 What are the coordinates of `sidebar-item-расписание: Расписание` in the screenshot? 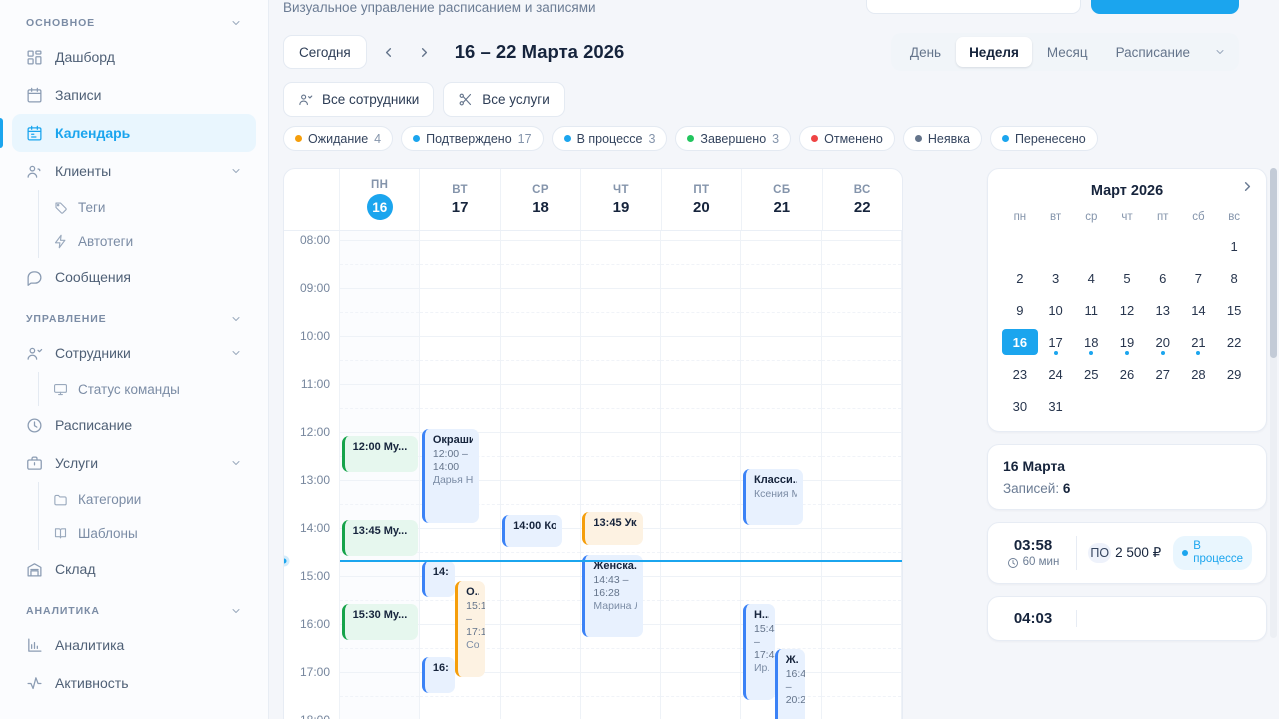 It's located at (134, 425).